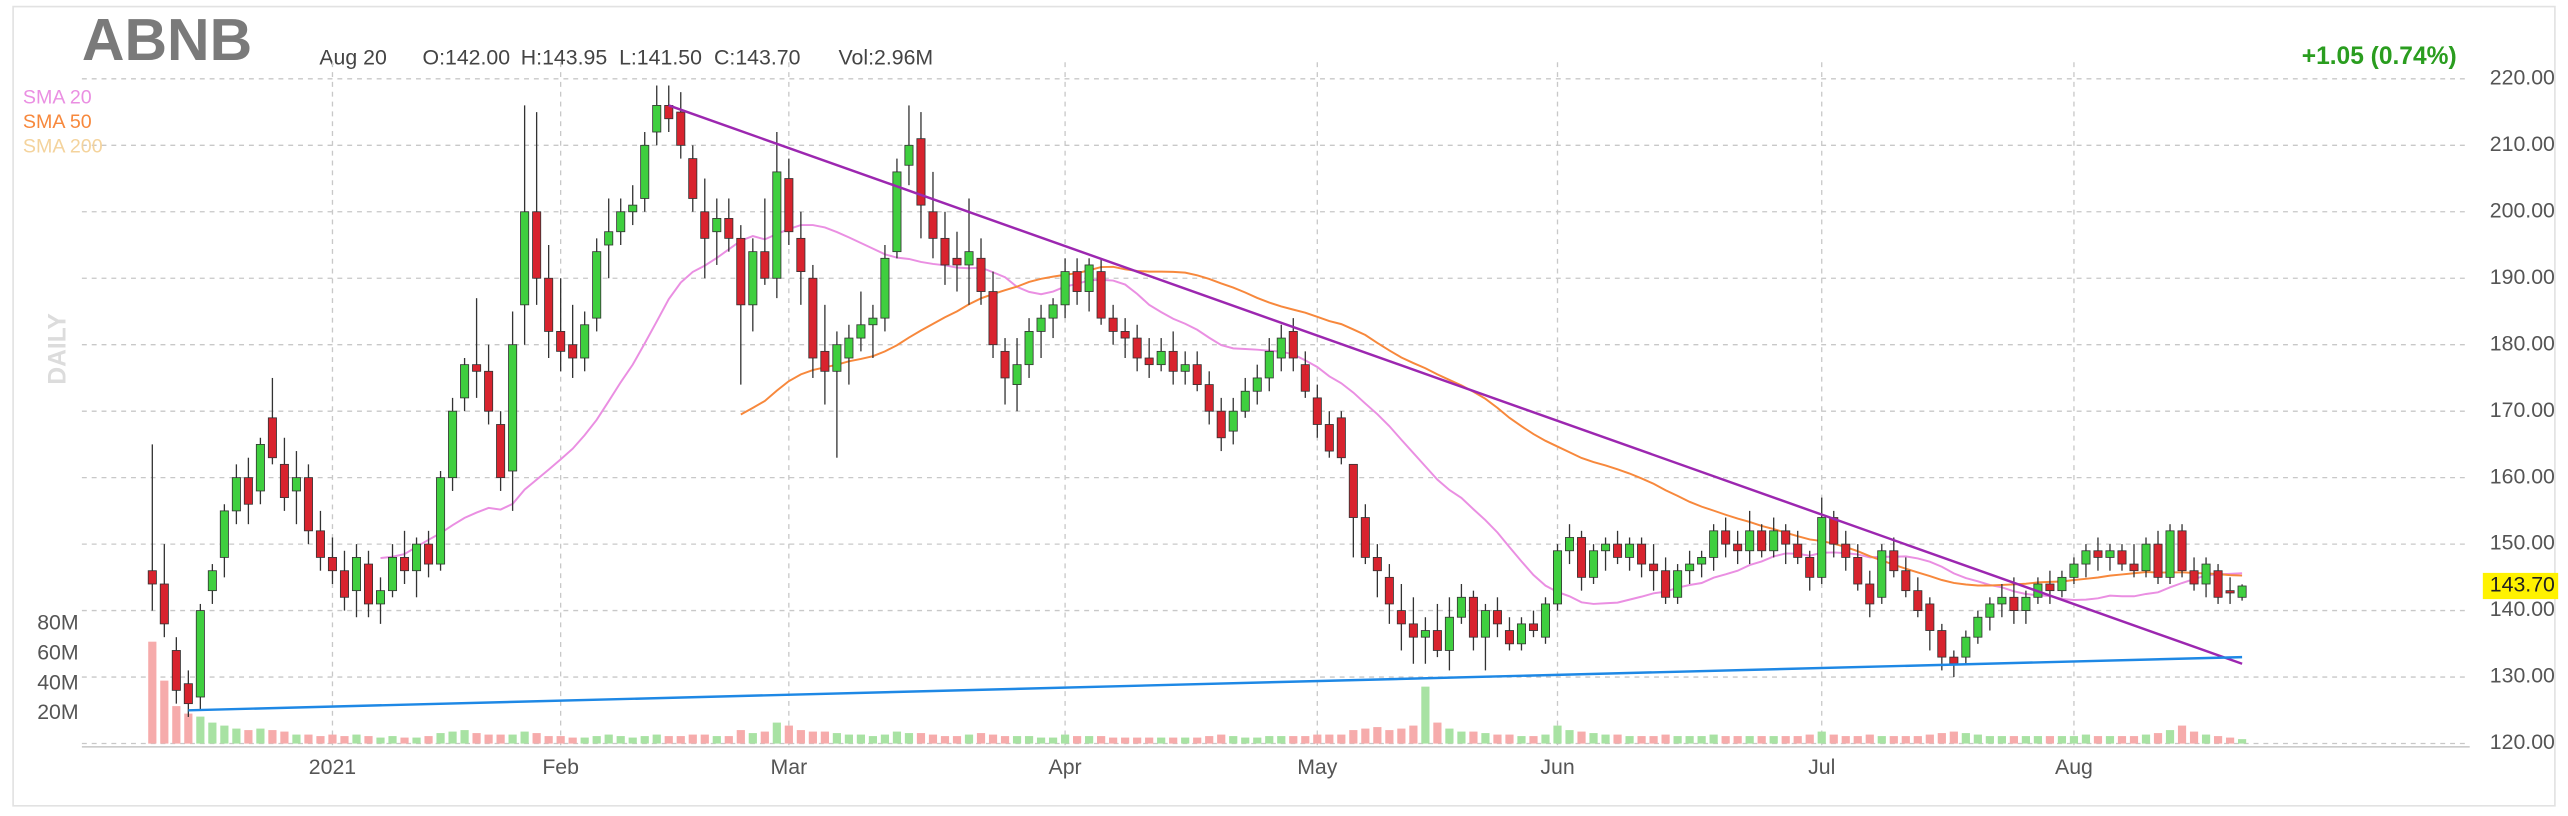 The image size is (2568, 816). Describe the element at coordinates (1317, 767) in the screenshot. I see `x-tick-label: May` at that location.